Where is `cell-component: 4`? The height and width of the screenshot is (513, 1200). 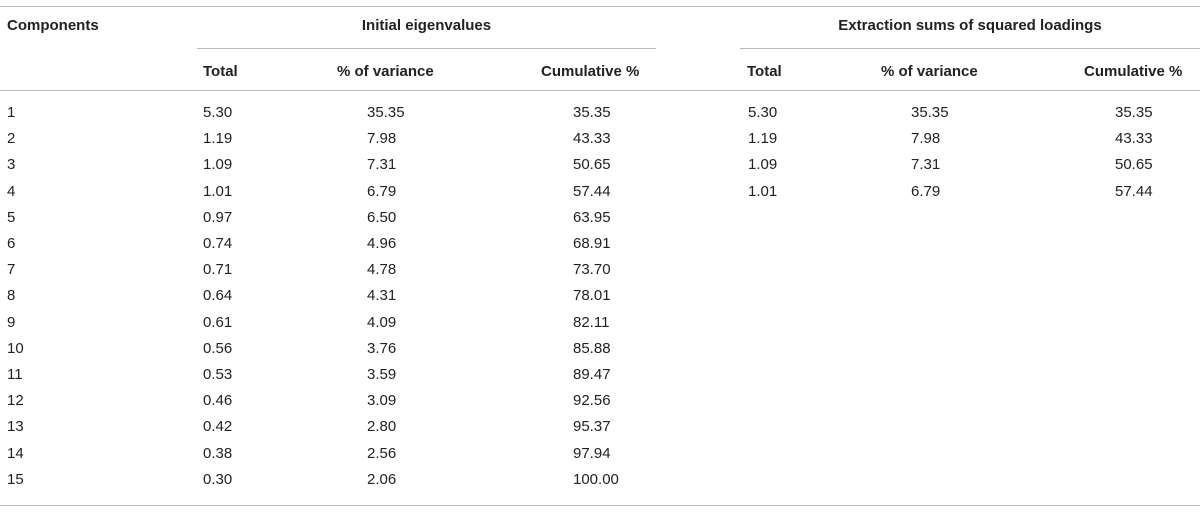
cell-component: 4 is located at coordinates (11, 191).